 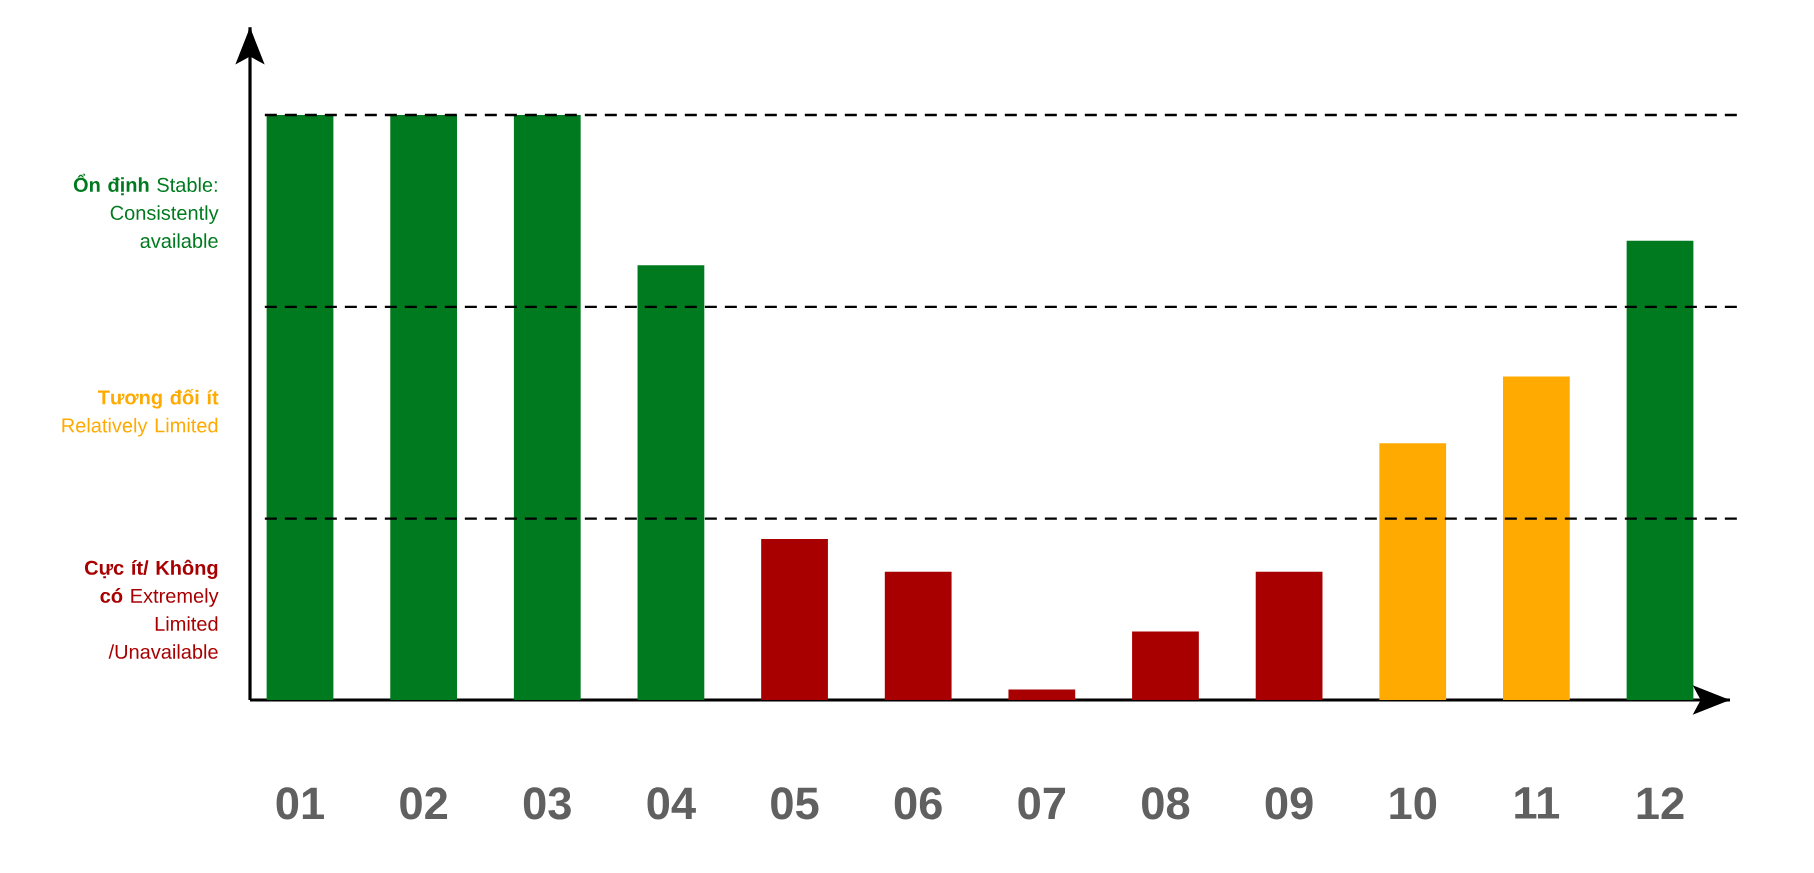 I want to click on text: Ổn định Stable: Consistently available, so click(x=146, y=210).